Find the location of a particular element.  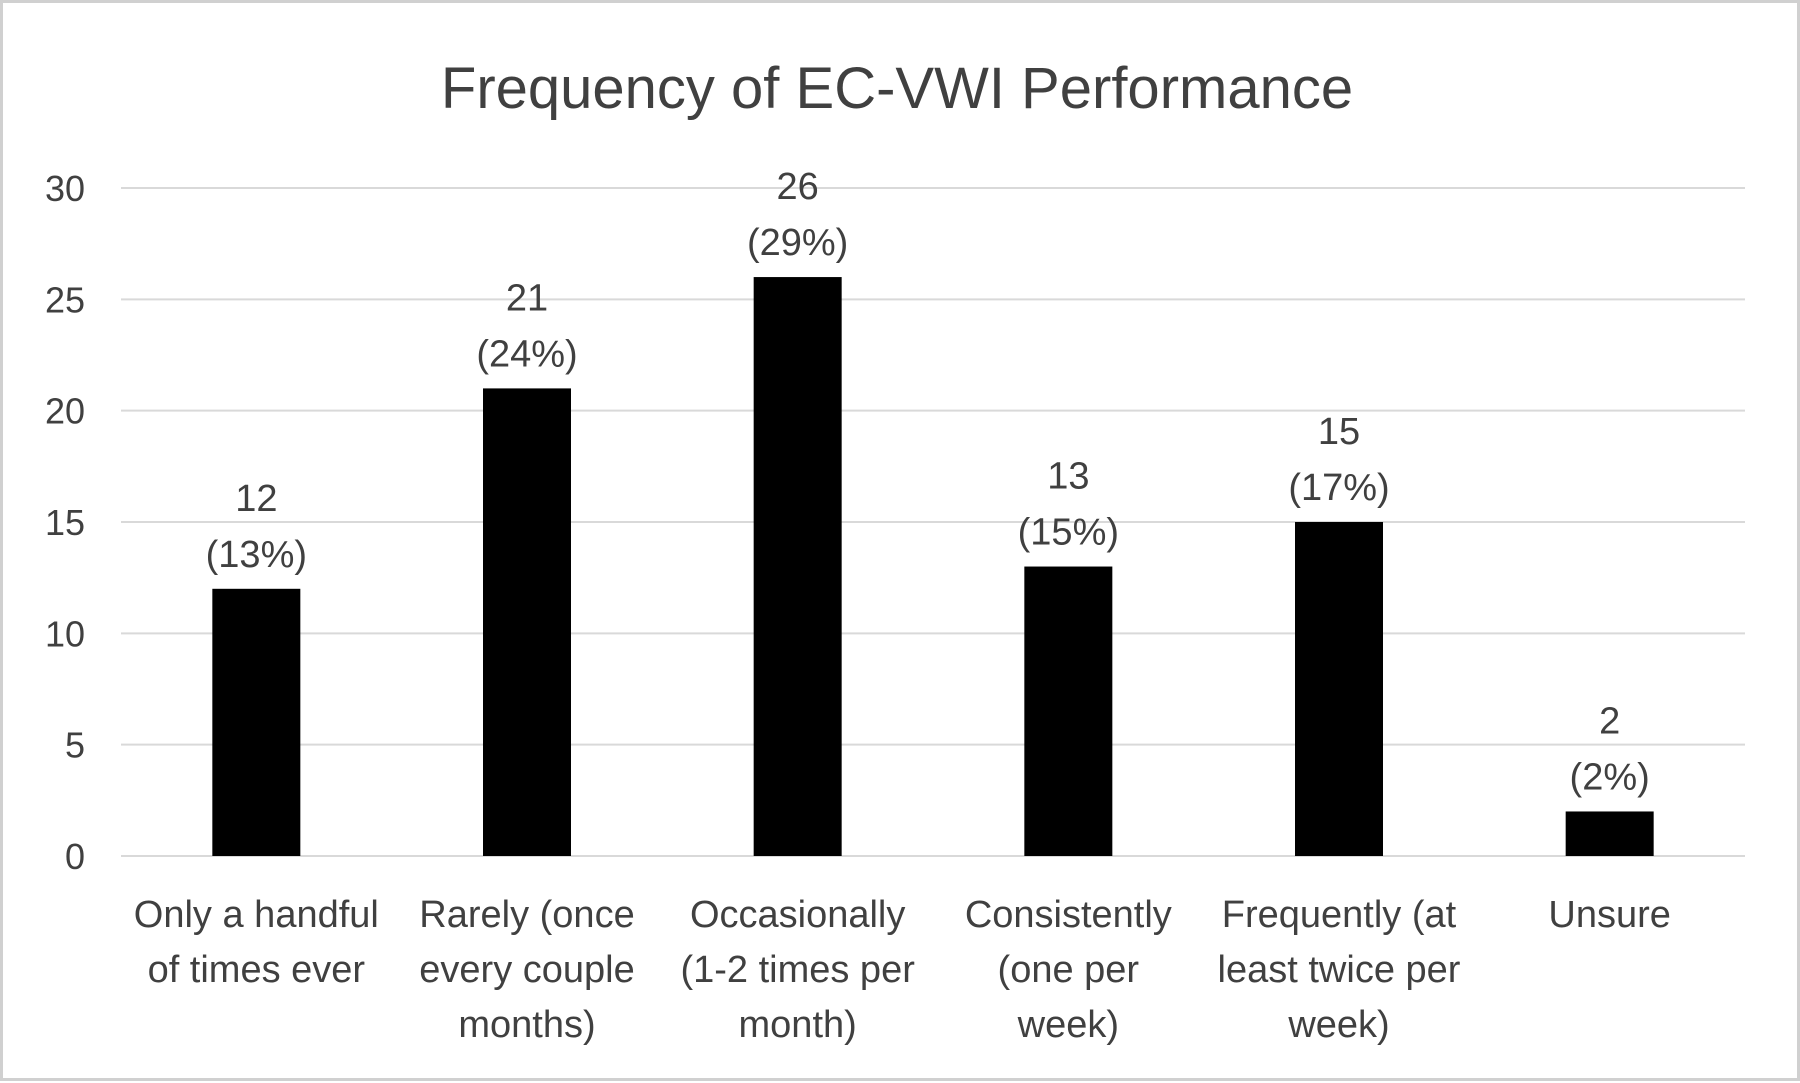

category-label: Frequently (at is located at coordinates (1339, 915).